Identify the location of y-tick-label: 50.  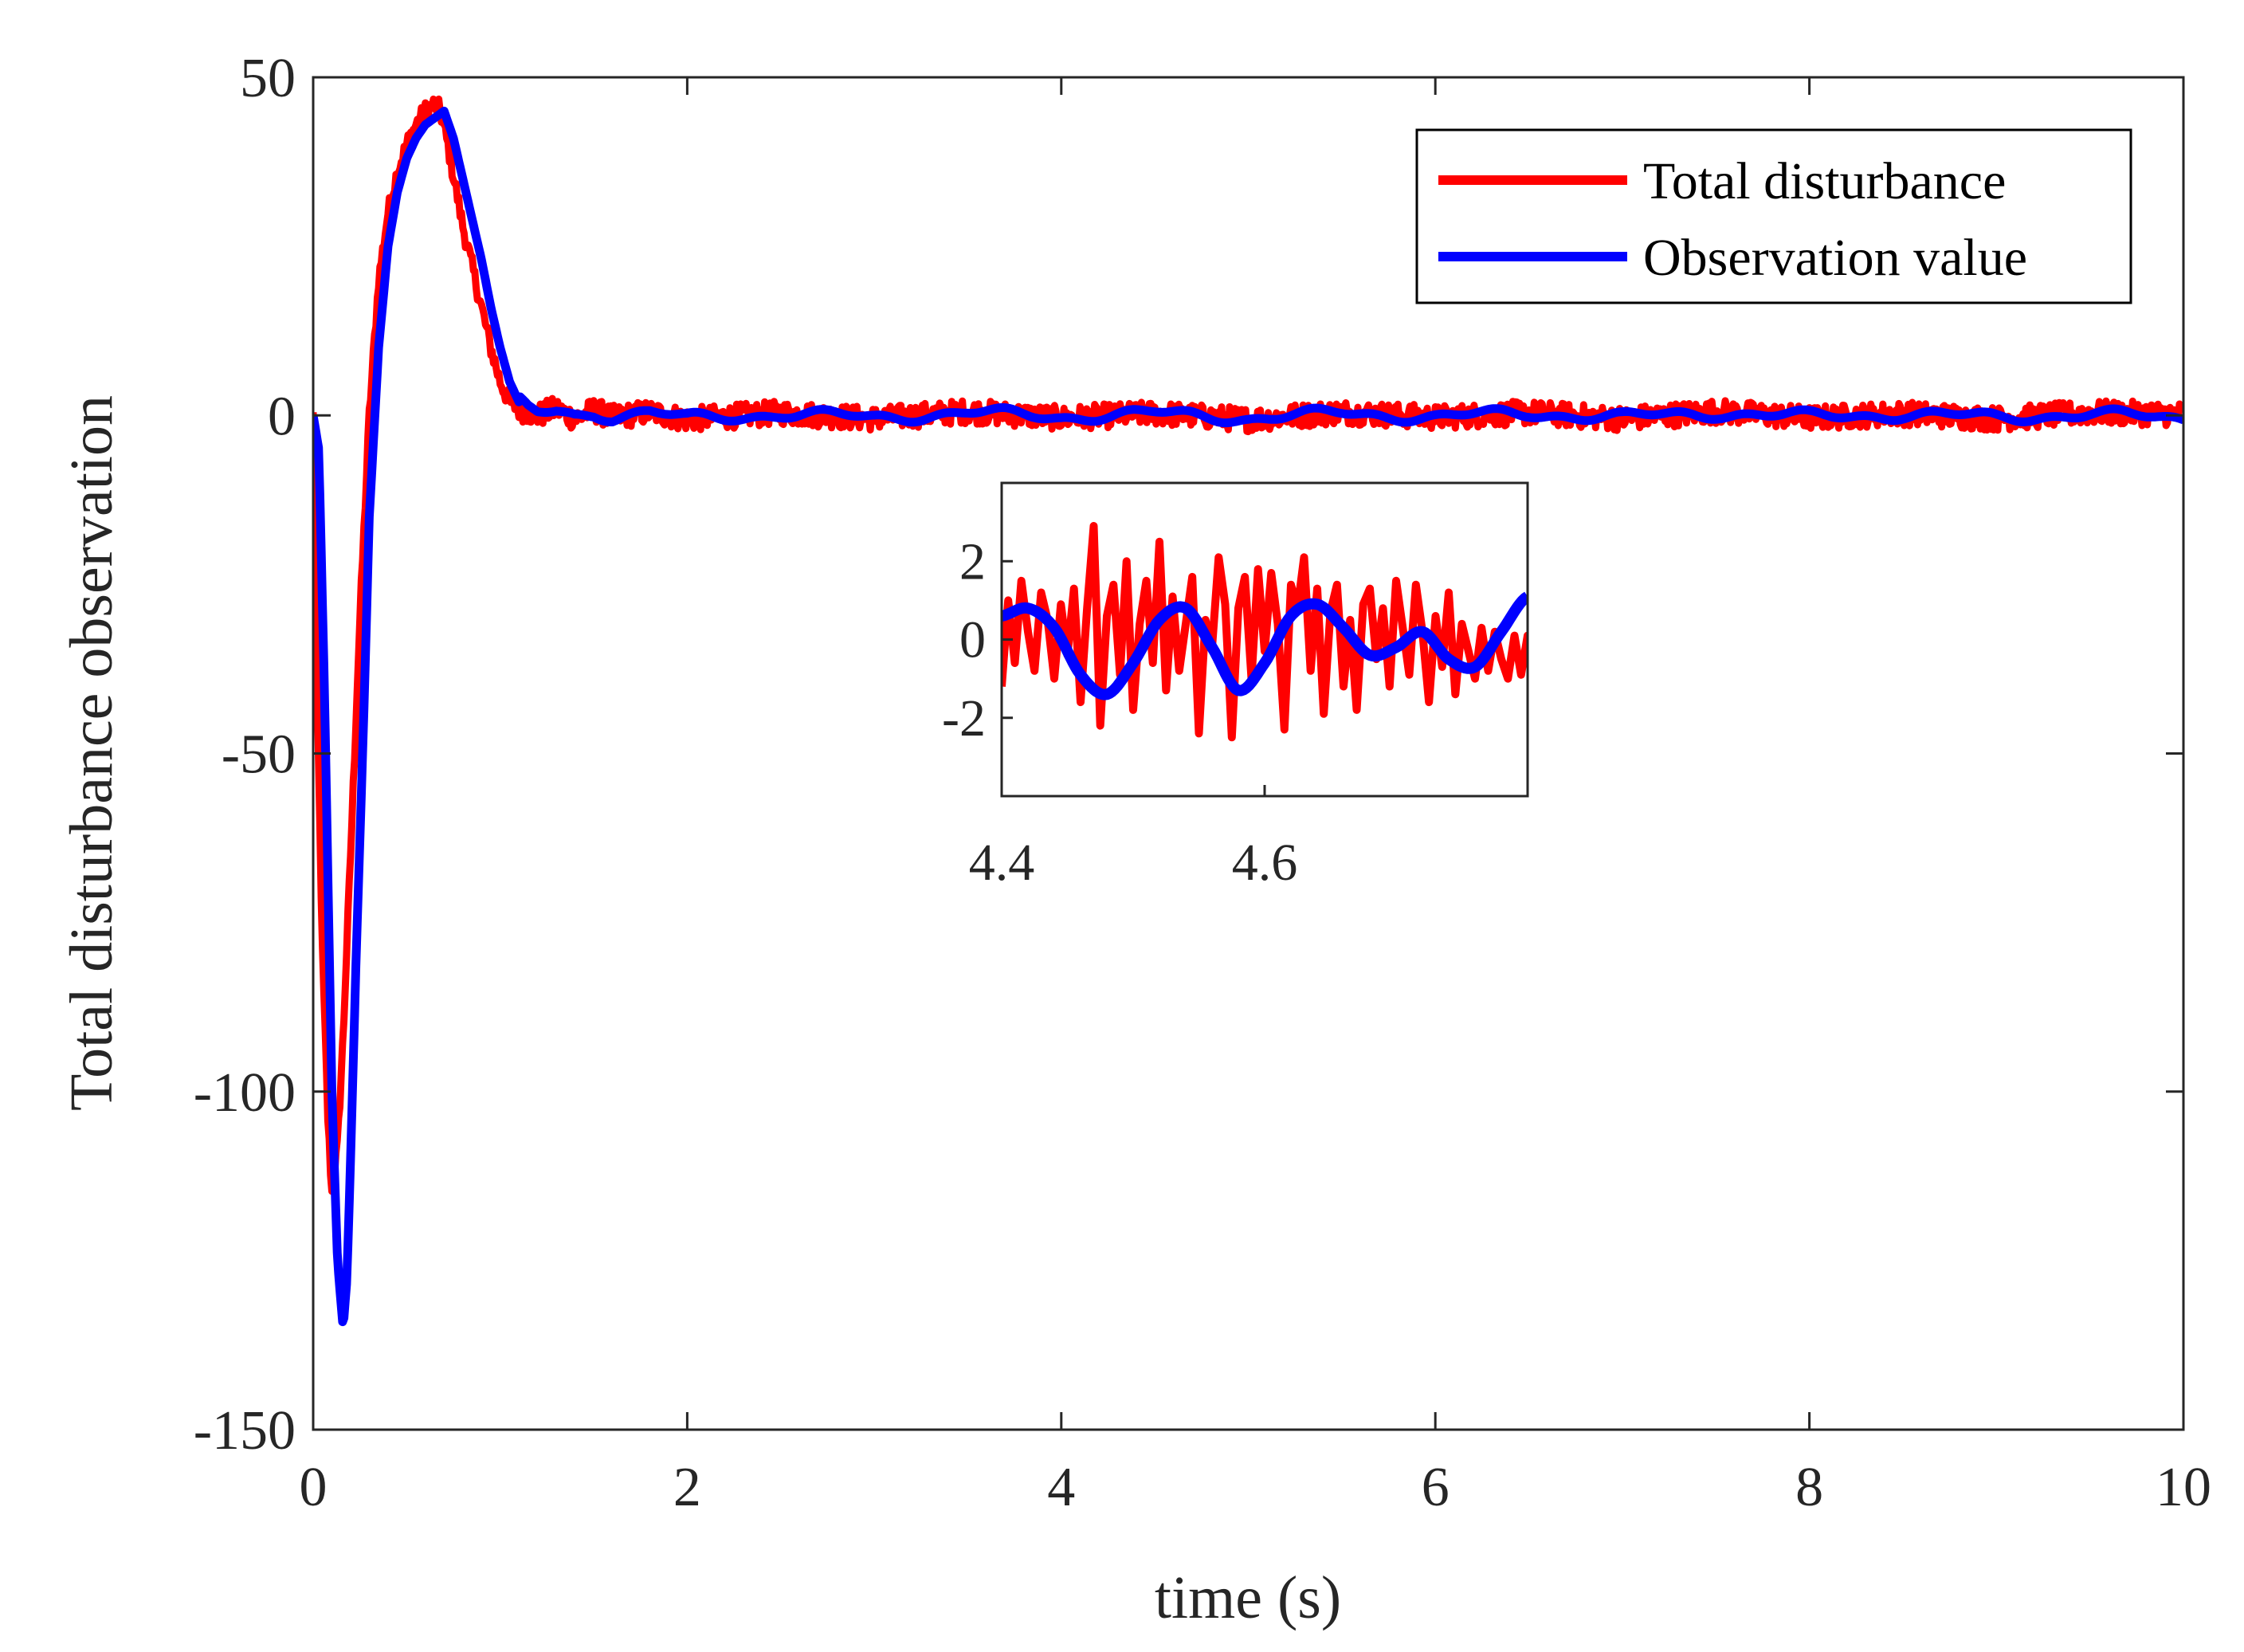
(268, 78).